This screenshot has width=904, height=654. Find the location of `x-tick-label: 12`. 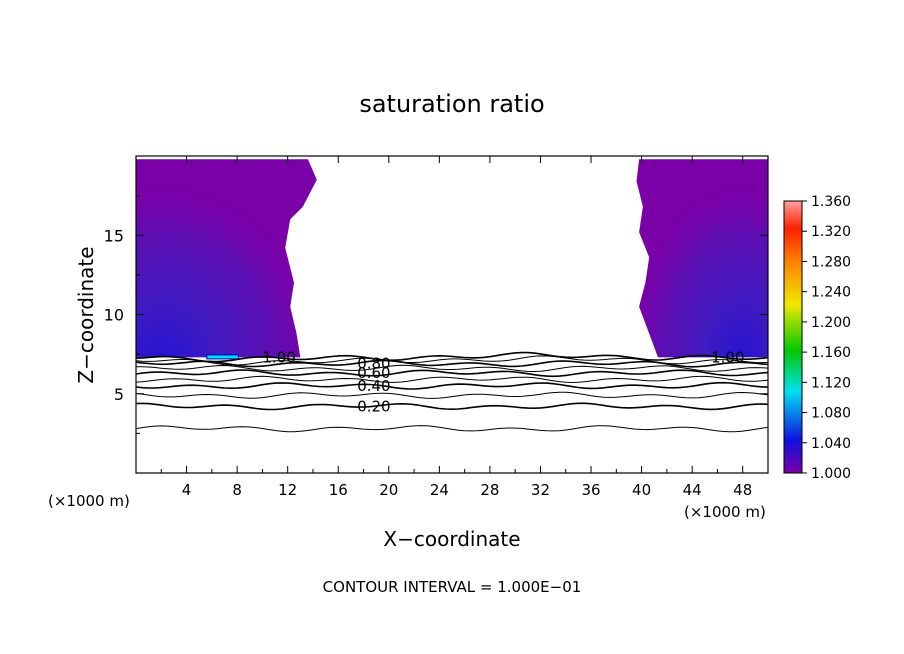

x-tick-label: 12 is located at coordinates (287, 490).